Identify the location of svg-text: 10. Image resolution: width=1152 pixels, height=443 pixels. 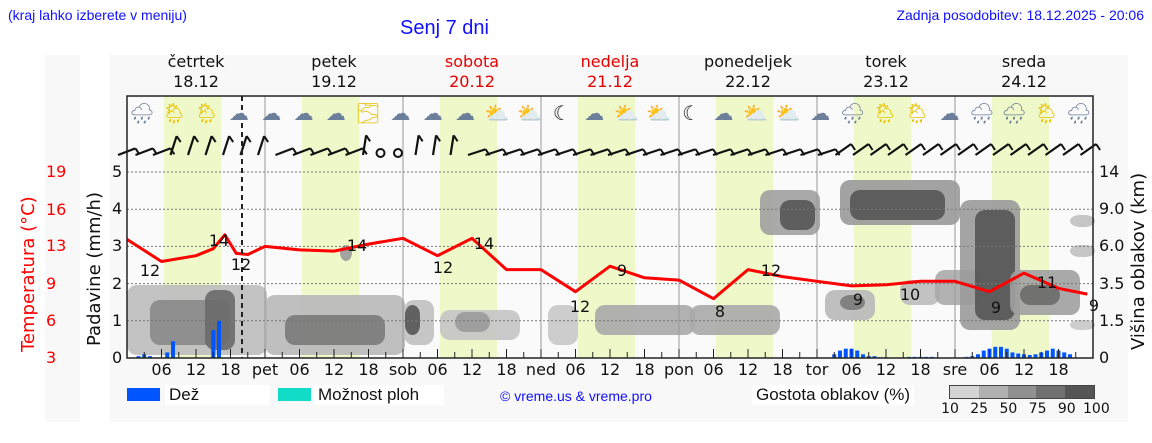
(910, 294).